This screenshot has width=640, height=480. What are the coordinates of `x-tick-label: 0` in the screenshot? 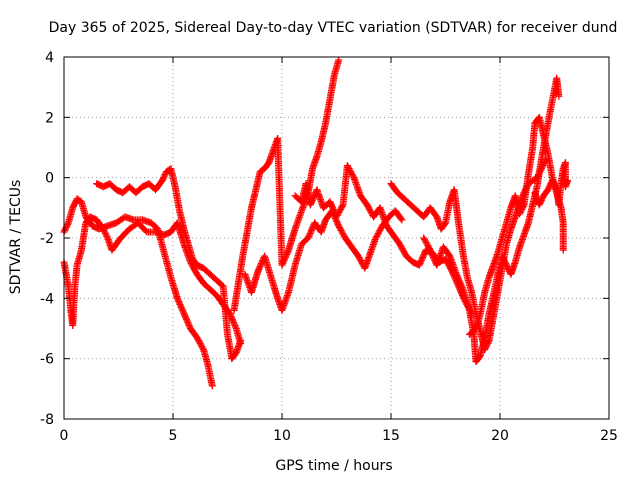 It's located at (64, 436).